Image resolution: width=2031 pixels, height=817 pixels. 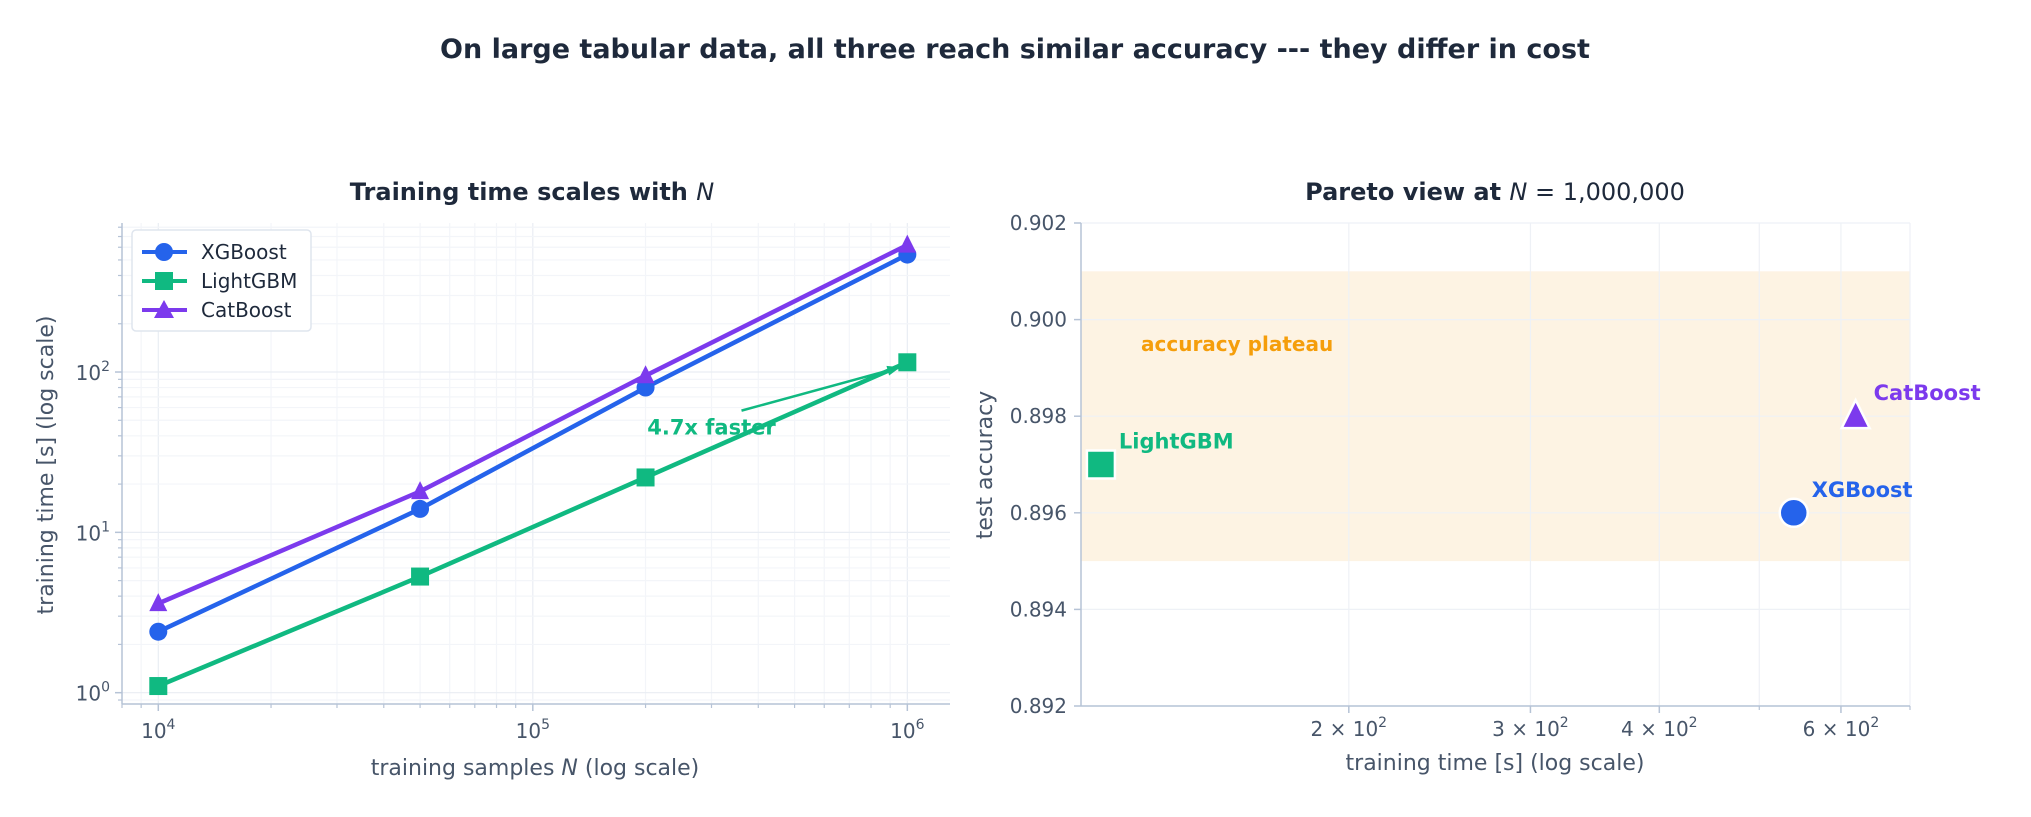 What do you see at coordinates (545, 725) in the screenshot?
I see `left-x-tick-label-1-exp: 5` at bounding box center [545, 725].